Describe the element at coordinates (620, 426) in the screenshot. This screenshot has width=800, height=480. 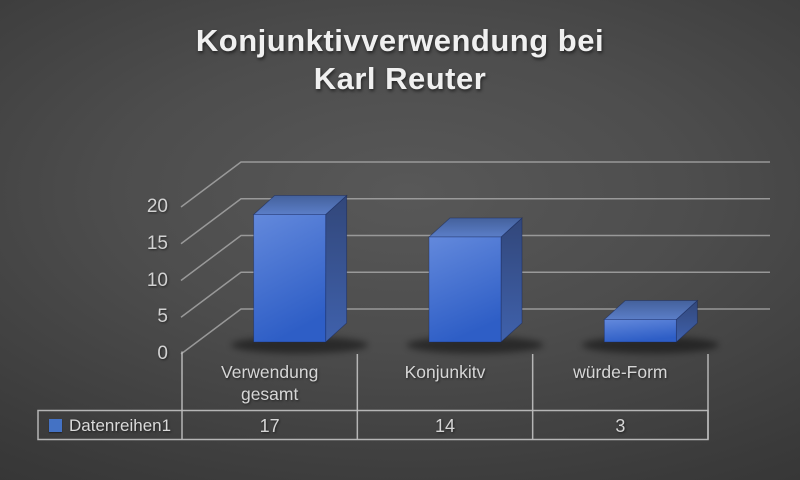
I see `data-table-value-2: 3` at that location.